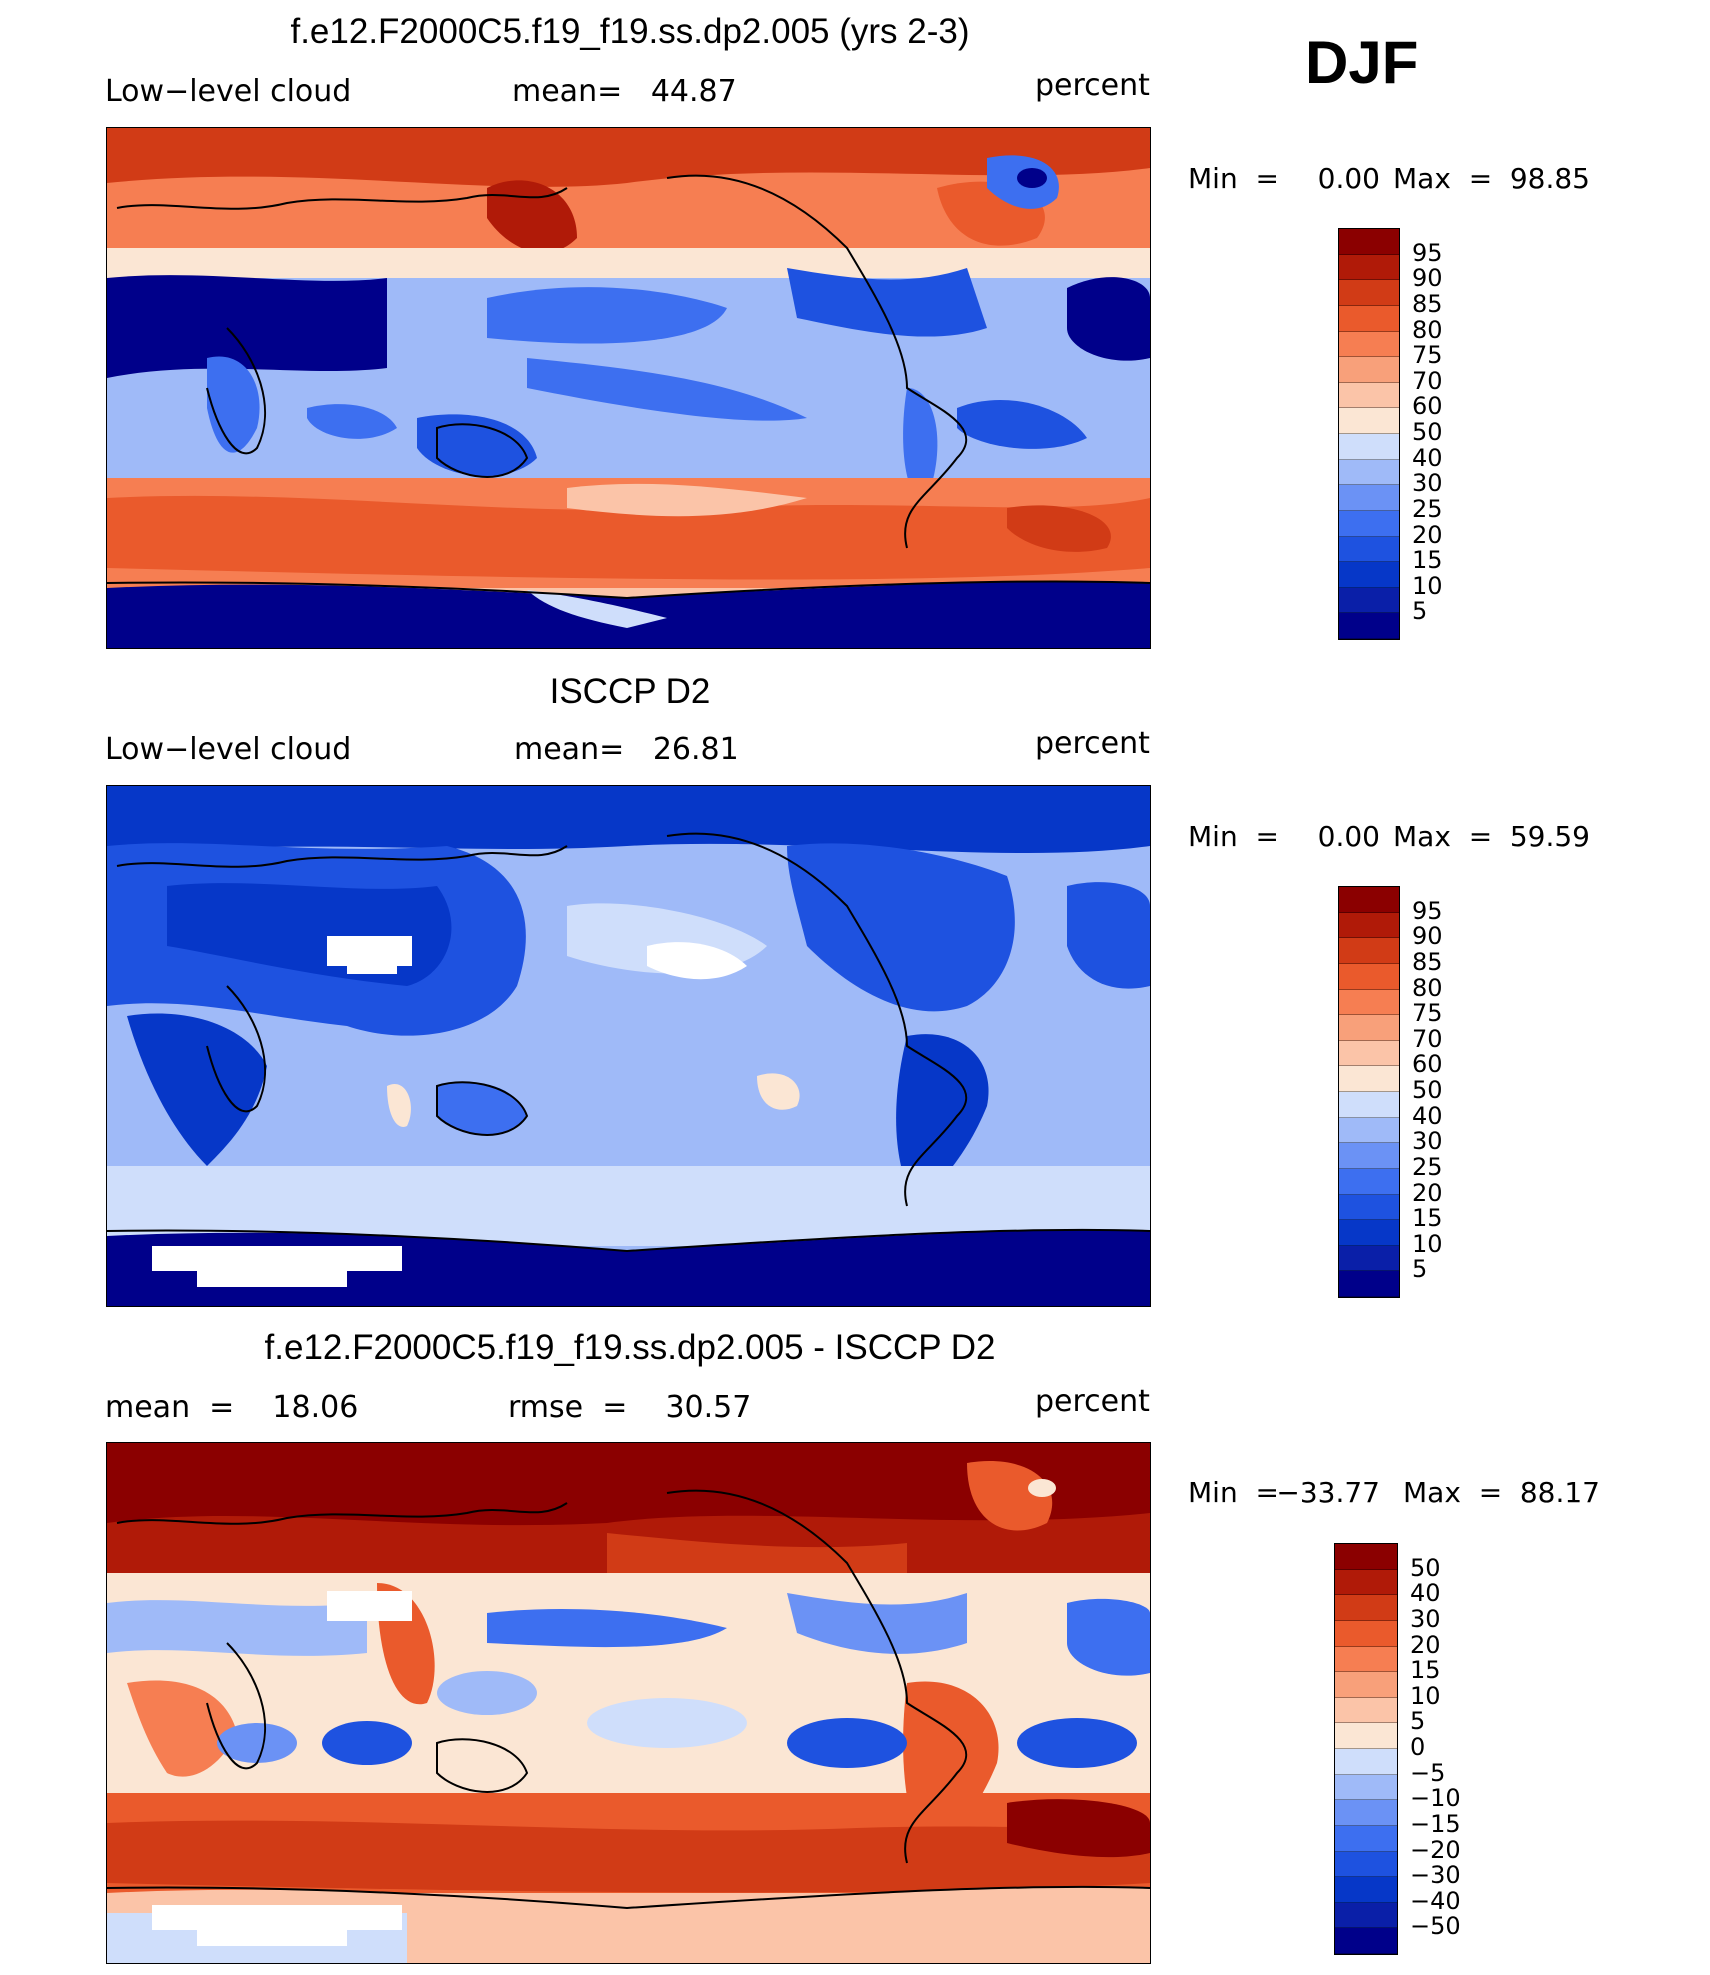 Image resolution: width=1710 pixels, height=1975 pixels. I want to click on panel3-mean-label: mean = 18.06, so click(232, 1407).